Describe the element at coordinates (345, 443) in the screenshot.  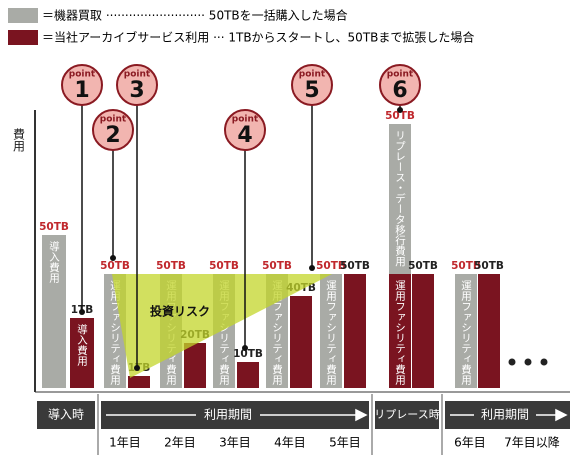
I see `x-tick-label: 5年目` at that location.